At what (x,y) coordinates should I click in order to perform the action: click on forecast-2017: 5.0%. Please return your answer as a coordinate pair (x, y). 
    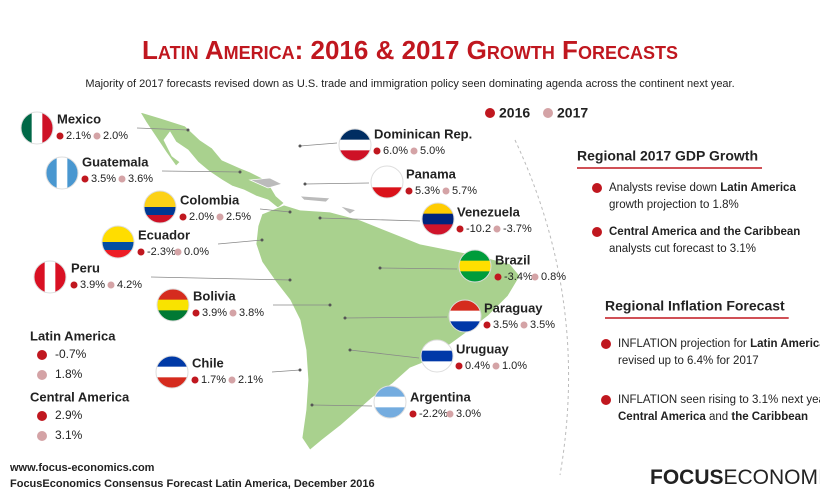
    Looking at the image, I should click on (432, 151).